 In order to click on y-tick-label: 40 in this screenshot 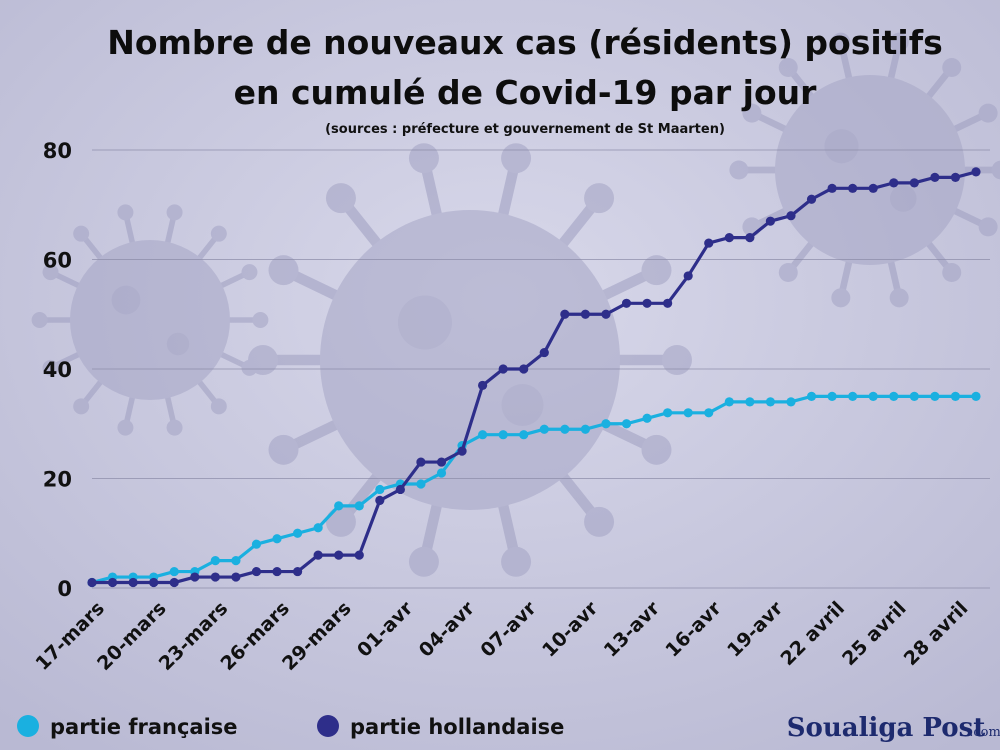, I will do `click(57, 370)`.